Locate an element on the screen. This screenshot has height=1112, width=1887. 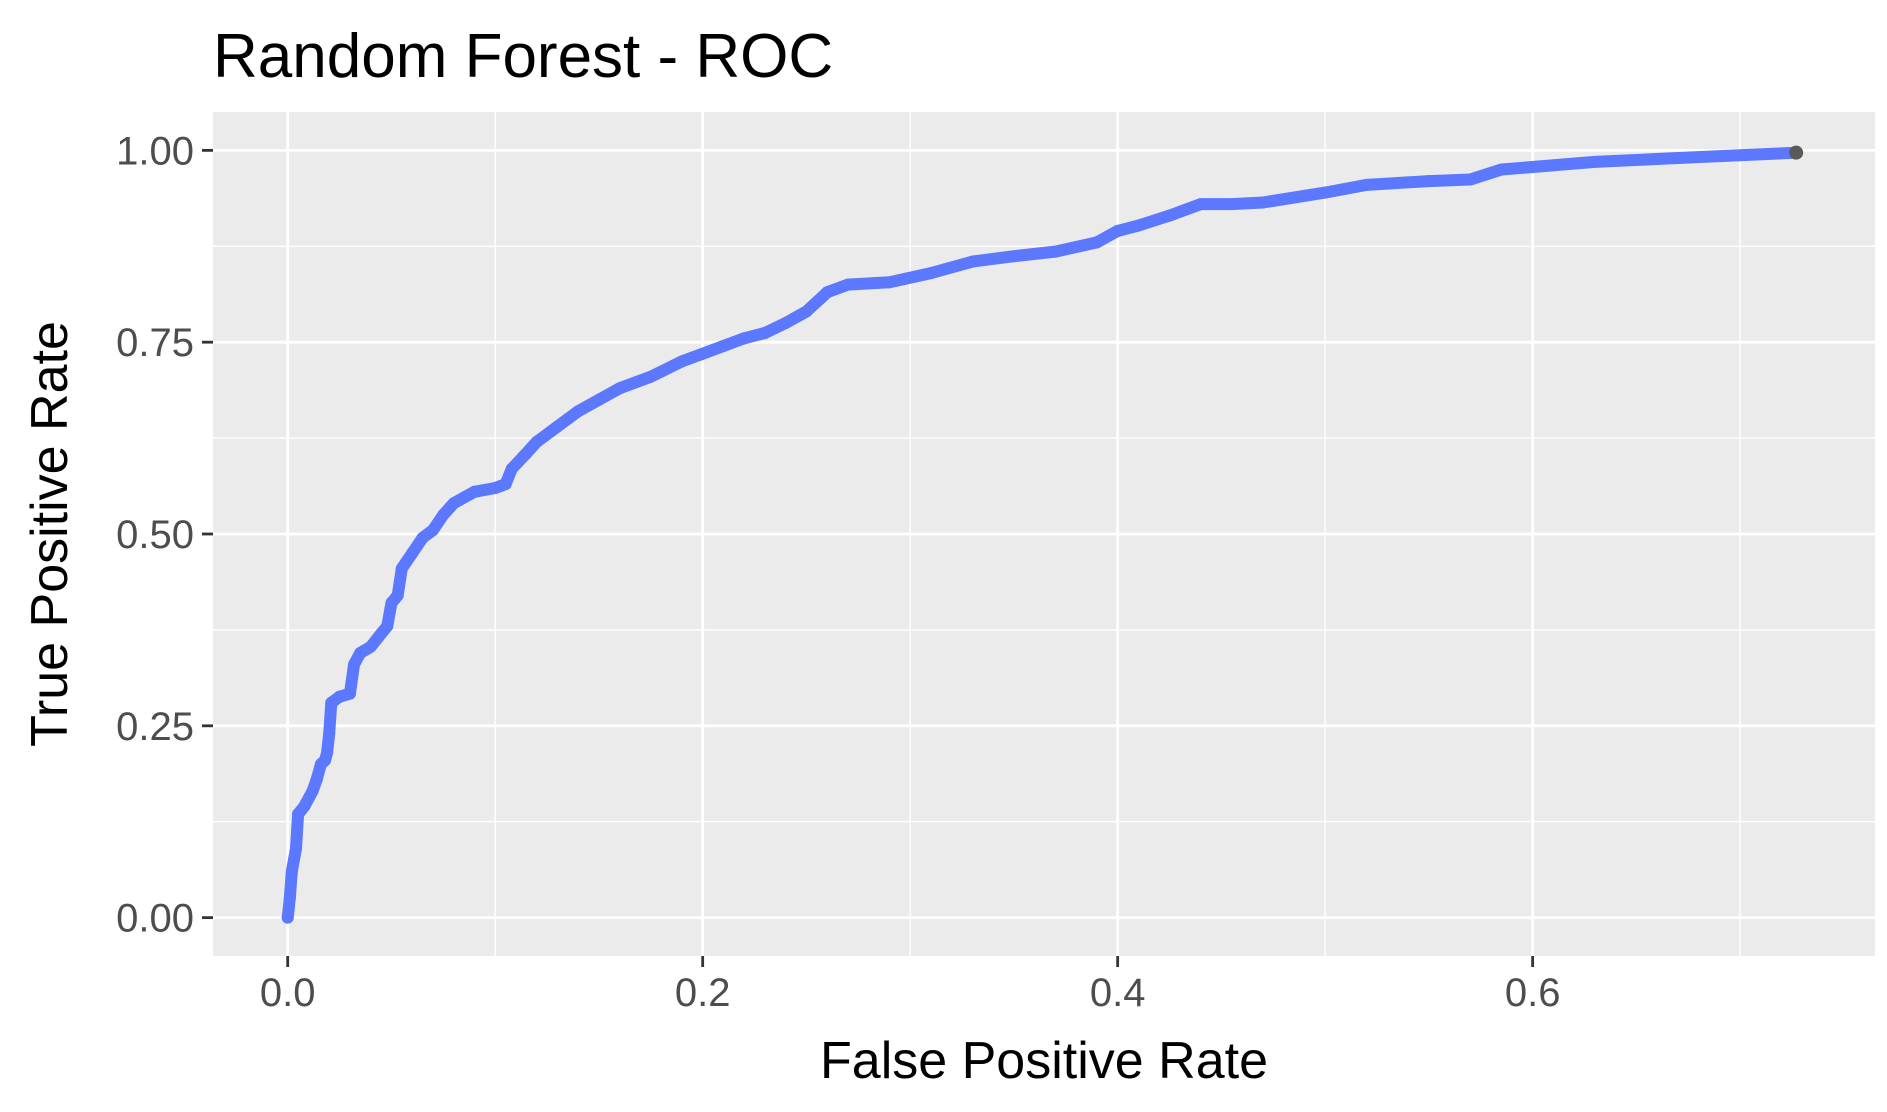
y-tick-label: 0.50 is located at coordinates (155, 535).